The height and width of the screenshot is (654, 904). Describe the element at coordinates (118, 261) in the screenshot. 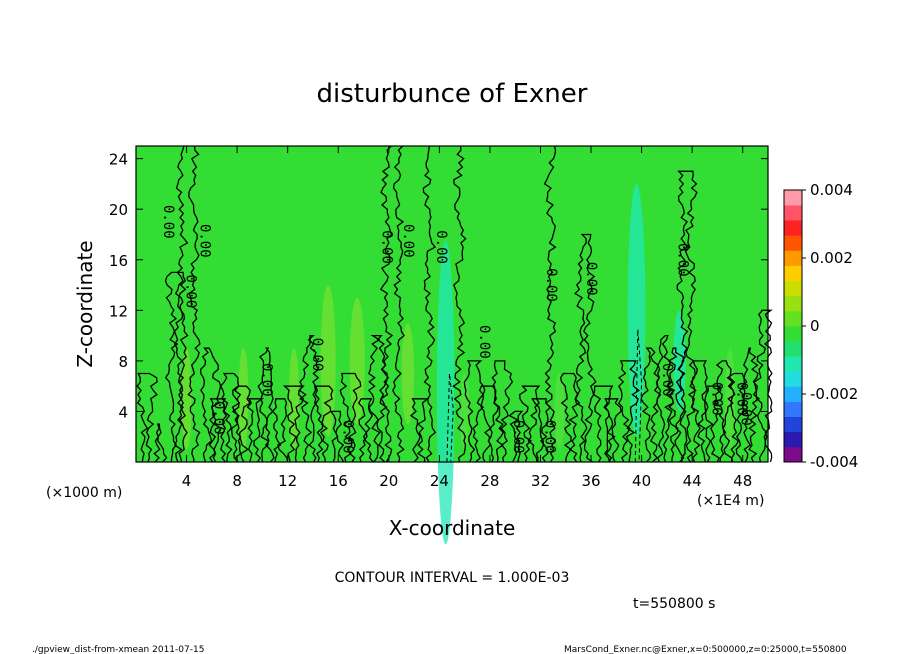

I see `y-tick-label: 16` at that location.